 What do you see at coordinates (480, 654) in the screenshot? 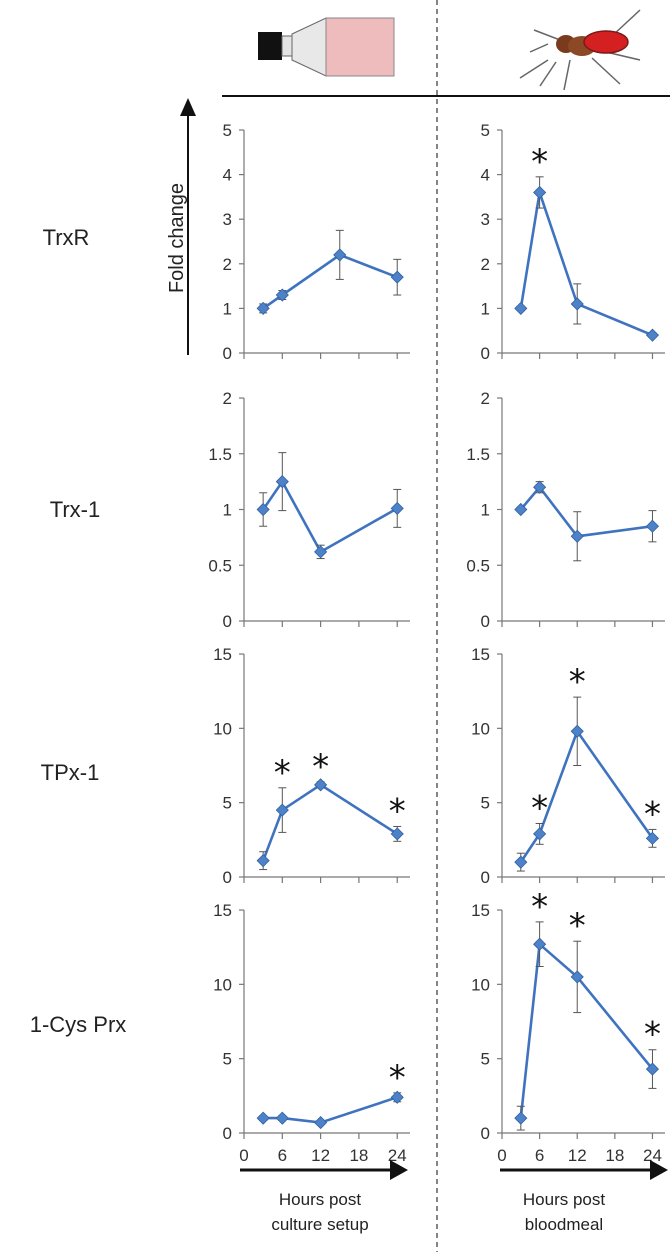
I see `panel-2-blood-y-tick-label: 15` at bounding box center [480, 654].